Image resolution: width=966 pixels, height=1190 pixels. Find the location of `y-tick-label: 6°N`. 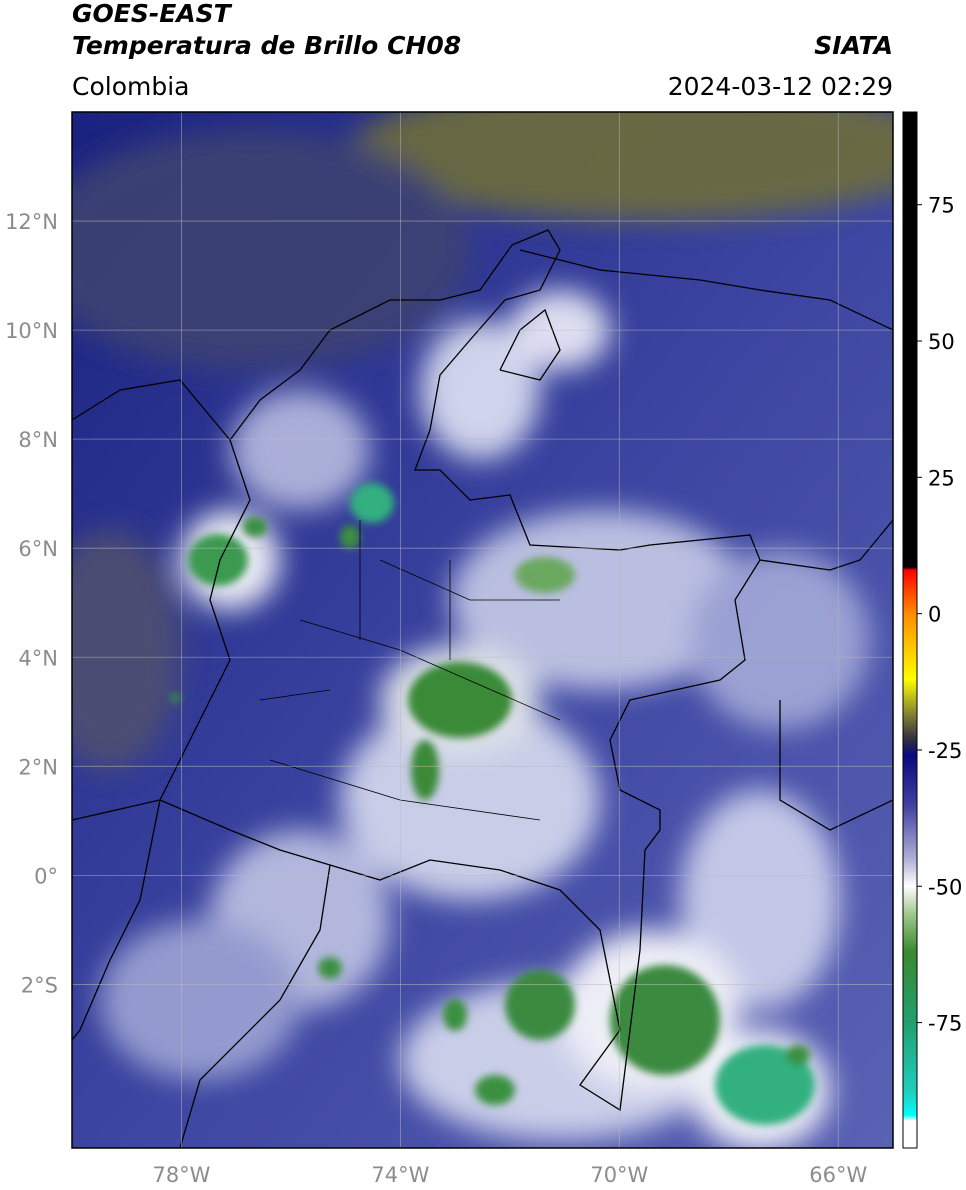

y-tick-label: 6°N is located at coordinates (38, 549).